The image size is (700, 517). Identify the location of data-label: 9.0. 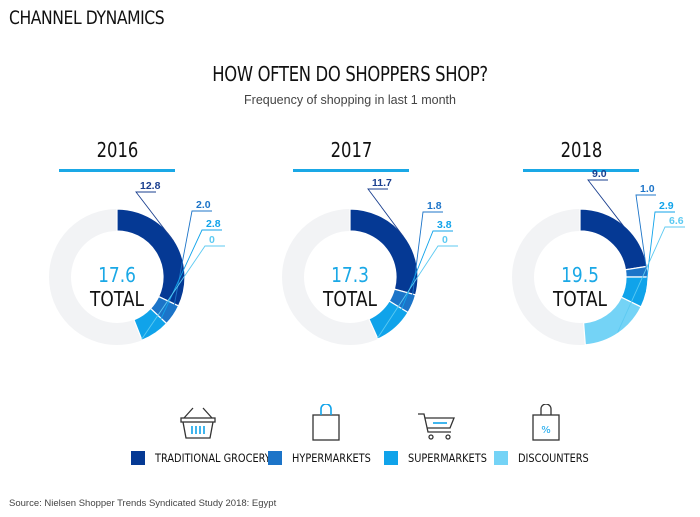
(599, 174).